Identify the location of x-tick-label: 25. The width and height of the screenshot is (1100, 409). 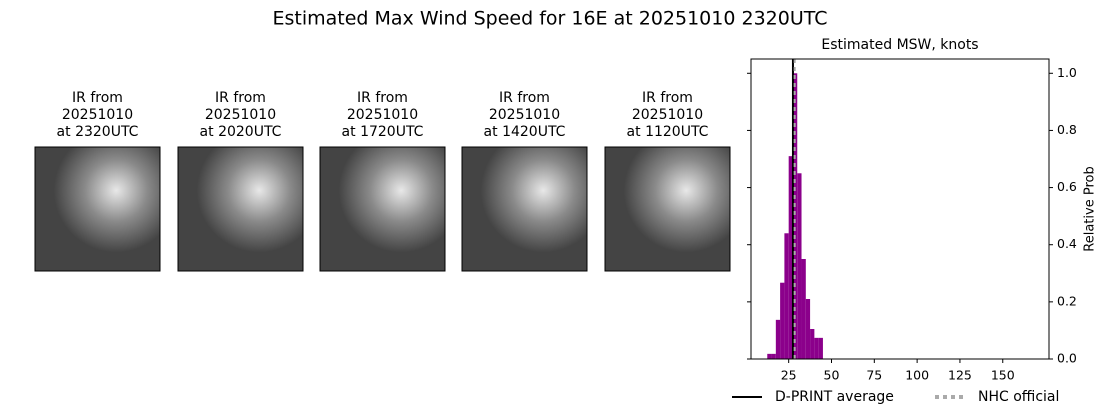
(789, 375).